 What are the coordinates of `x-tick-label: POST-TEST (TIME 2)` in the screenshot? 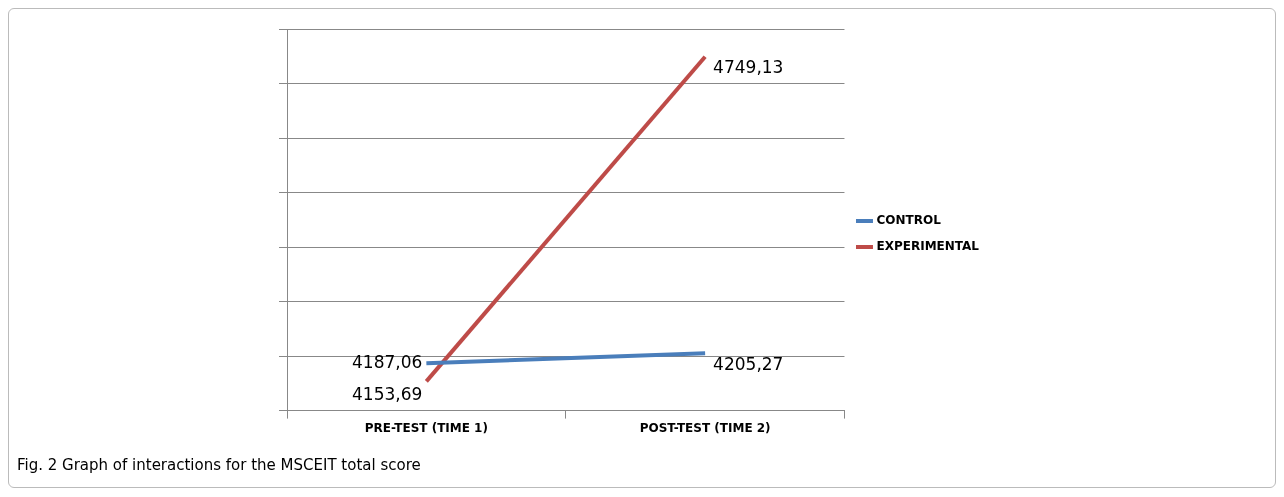 It's located at (705, 427).